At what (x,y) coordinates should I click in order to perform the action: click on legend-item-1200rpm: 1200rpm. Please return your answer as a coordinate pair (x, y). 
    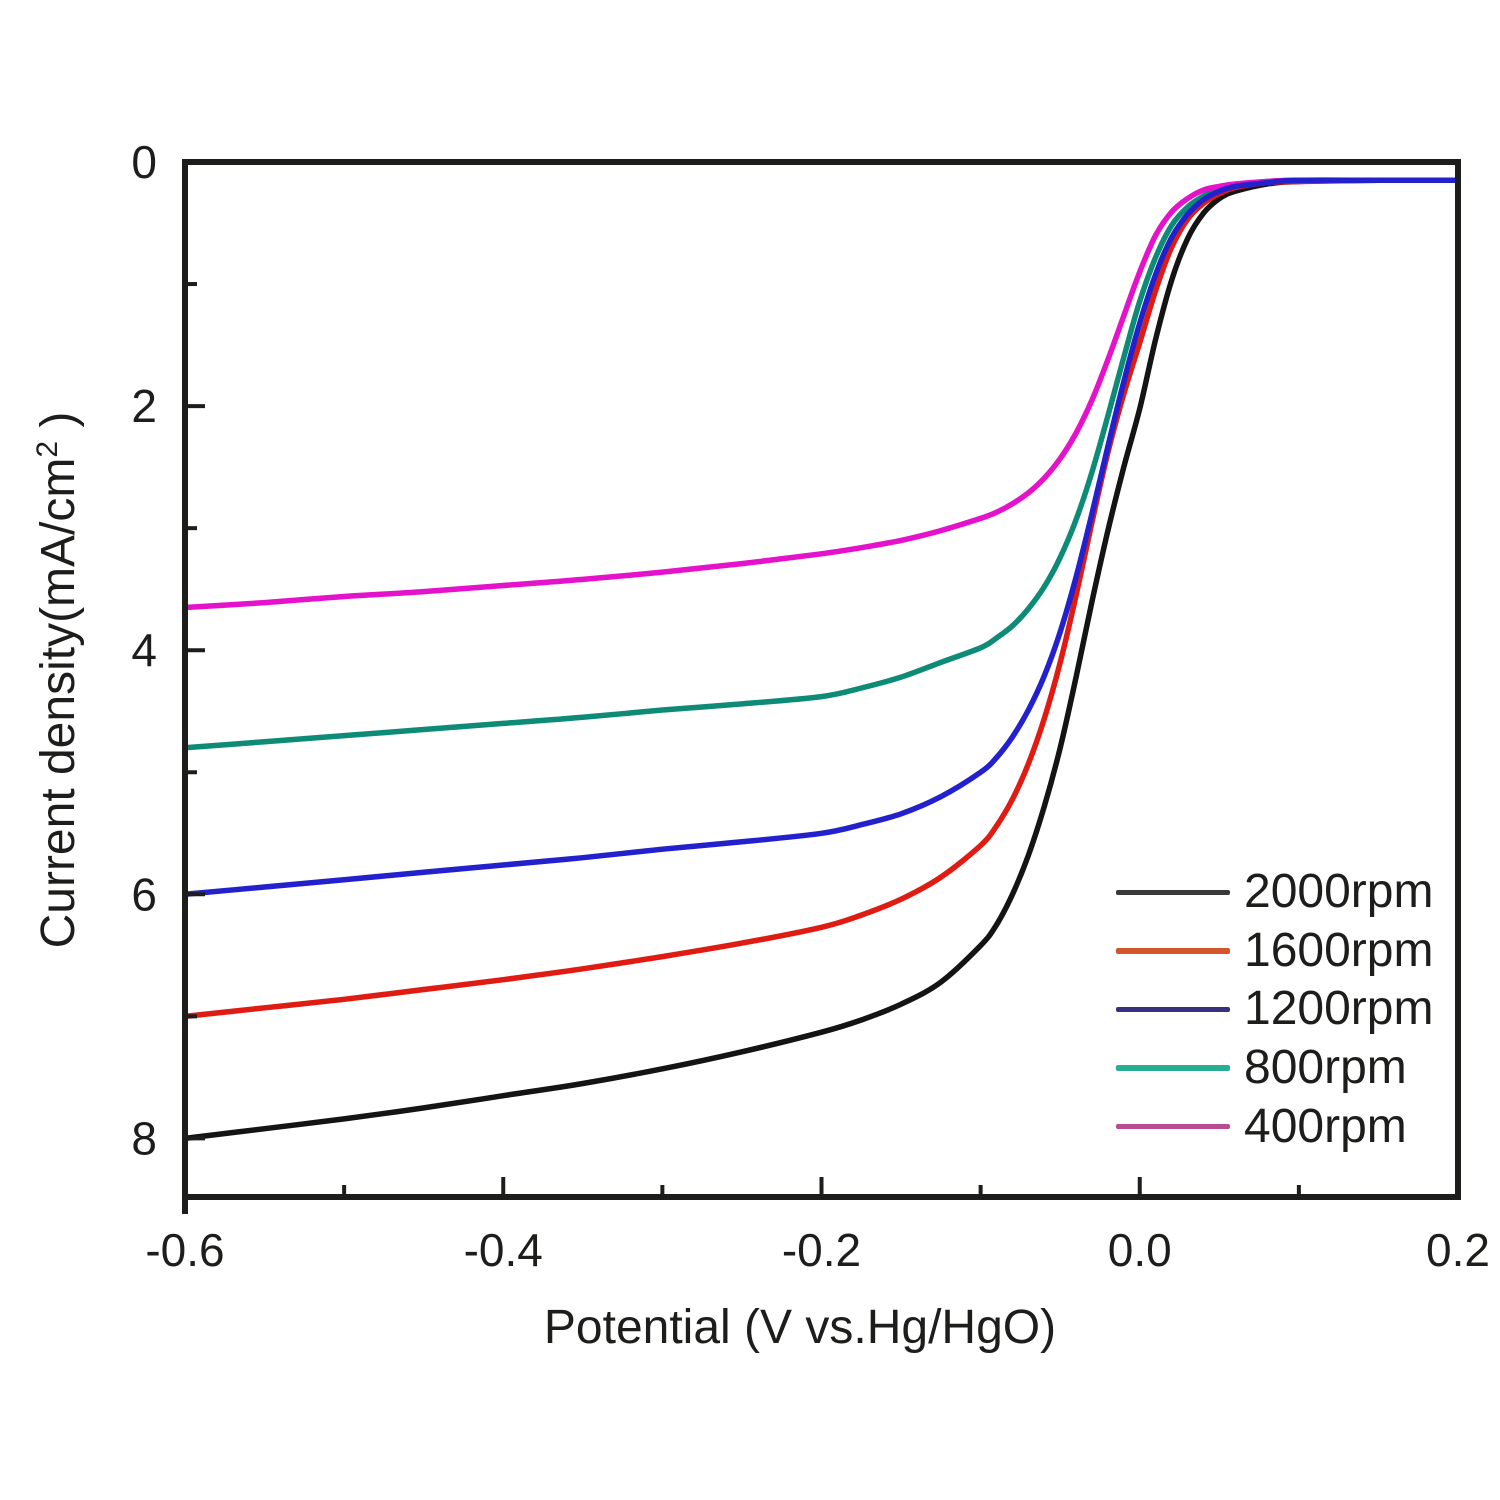
    Looking at the image, I should click on (1274, 1009).